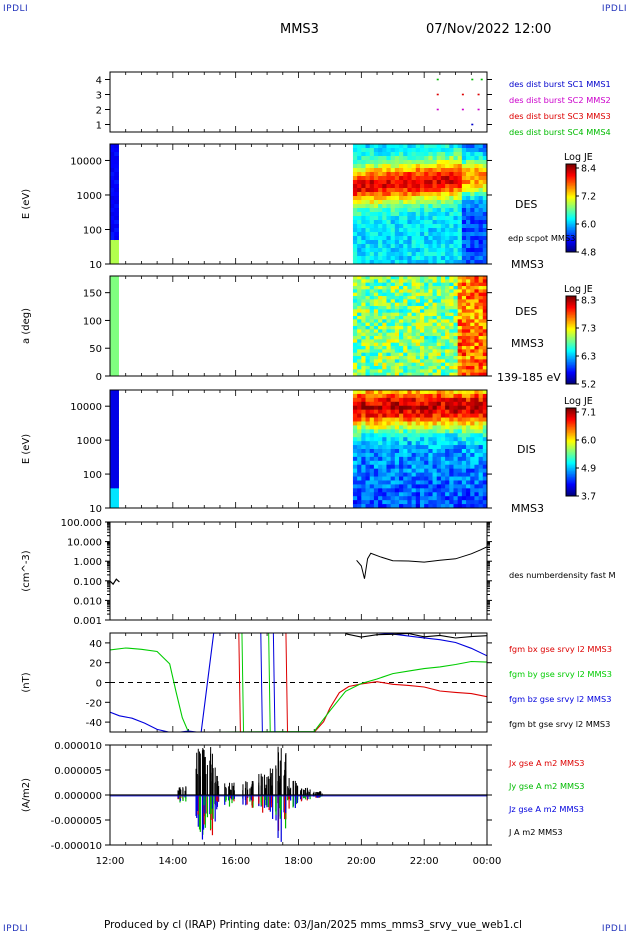 The height and width of the screenshot is (934, 630). I want to click on right-annotation: fgm by gse srvy l2 MMS3, so click(560, 674).